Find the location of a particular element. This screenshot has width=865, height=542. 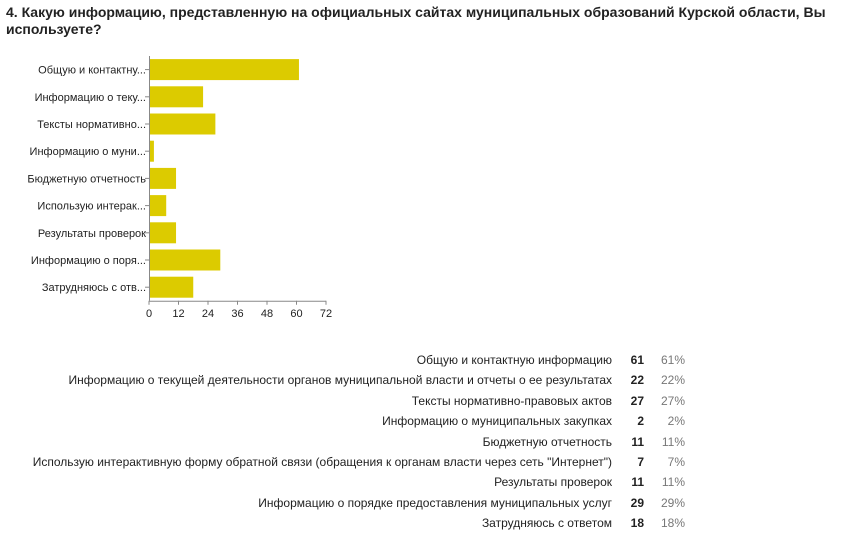

x-tick-label: 60 is located at coordinates (296, 314).